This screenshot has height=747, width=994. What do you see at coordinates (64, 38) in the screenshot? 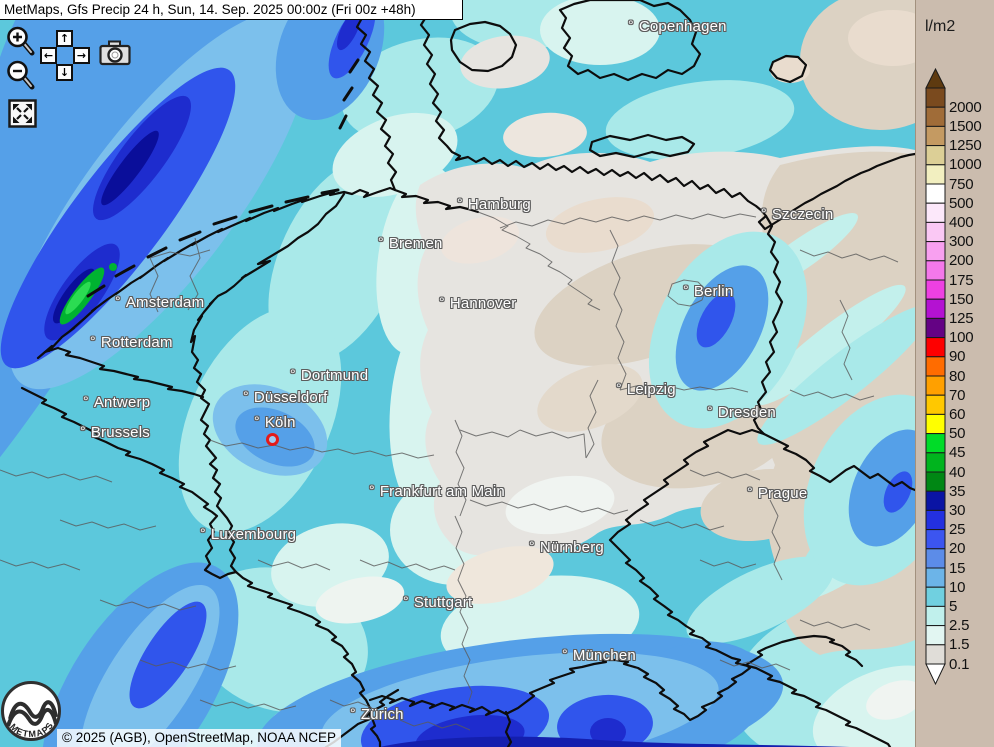
I see `pan-up-button: ↑` at bounding box center [64, 38].